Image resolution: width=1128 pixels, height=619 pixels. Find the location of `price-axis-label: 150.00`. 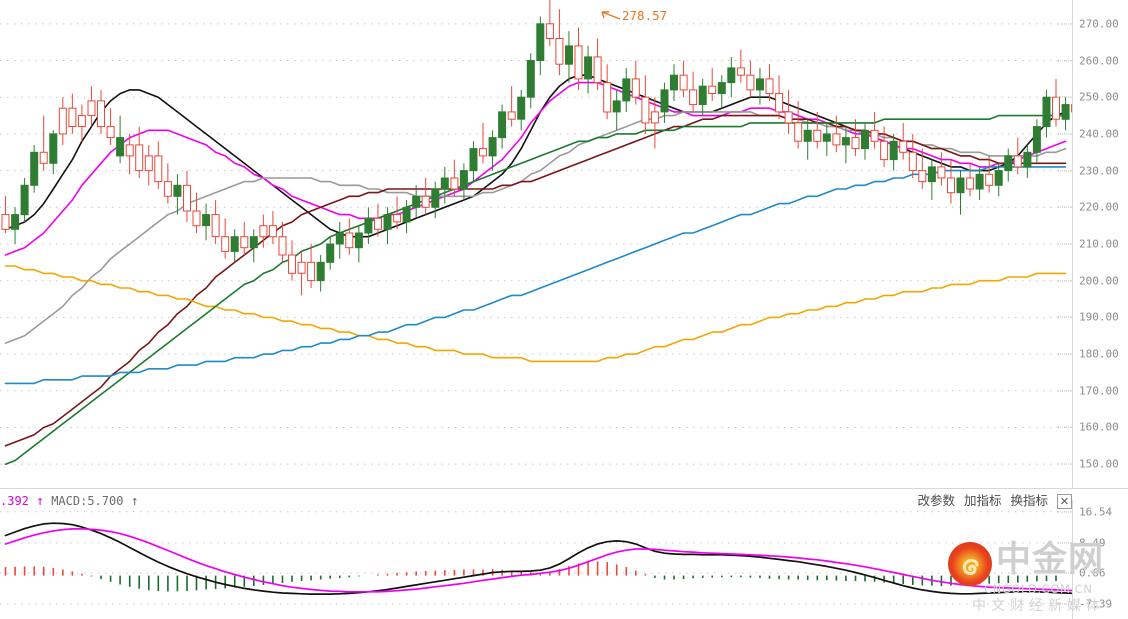

price-axis-label: 150.00 is located at coordinates (1099, 464).